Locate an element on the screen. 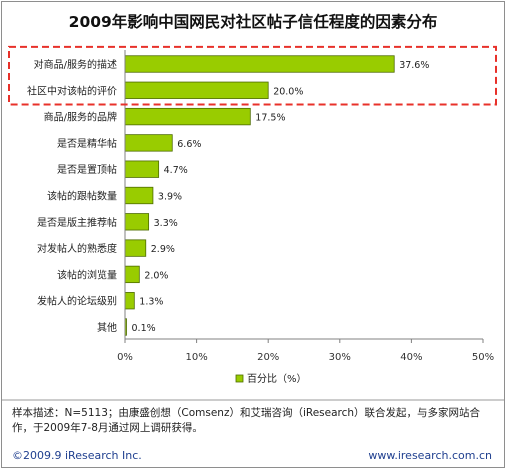 This screenshot has height=469, width=506. x-tick-label: 10% is located at coordinates (196, 357).